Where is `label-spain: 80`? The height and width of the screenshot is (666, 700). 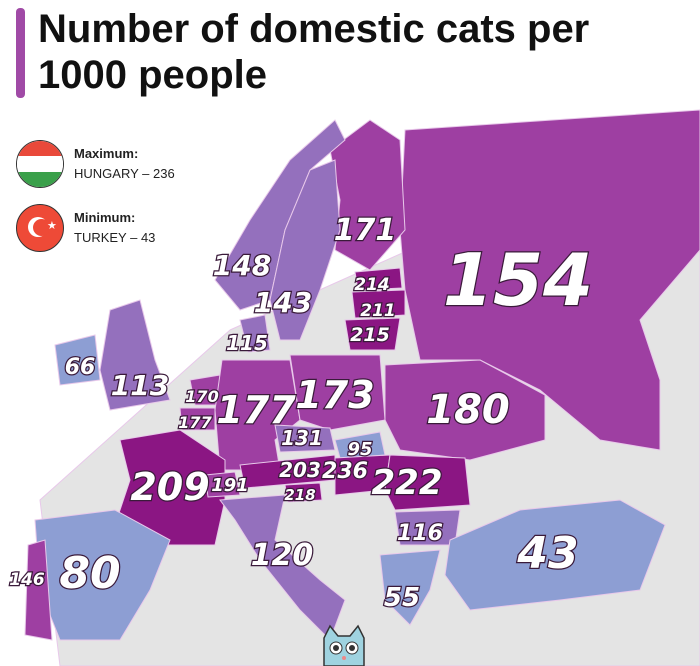 label-spain: 80 is located at coordinates (89, 573).